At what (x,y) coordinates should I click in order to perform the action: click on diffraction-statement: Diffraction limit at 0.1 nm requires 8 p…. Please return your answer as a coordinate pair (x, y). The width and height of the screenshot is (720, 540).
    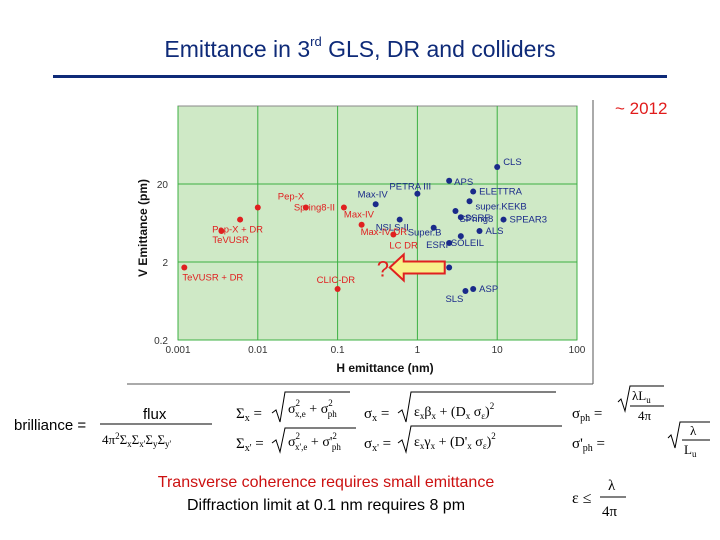
    Looking at the image, I should click on (326, 505).